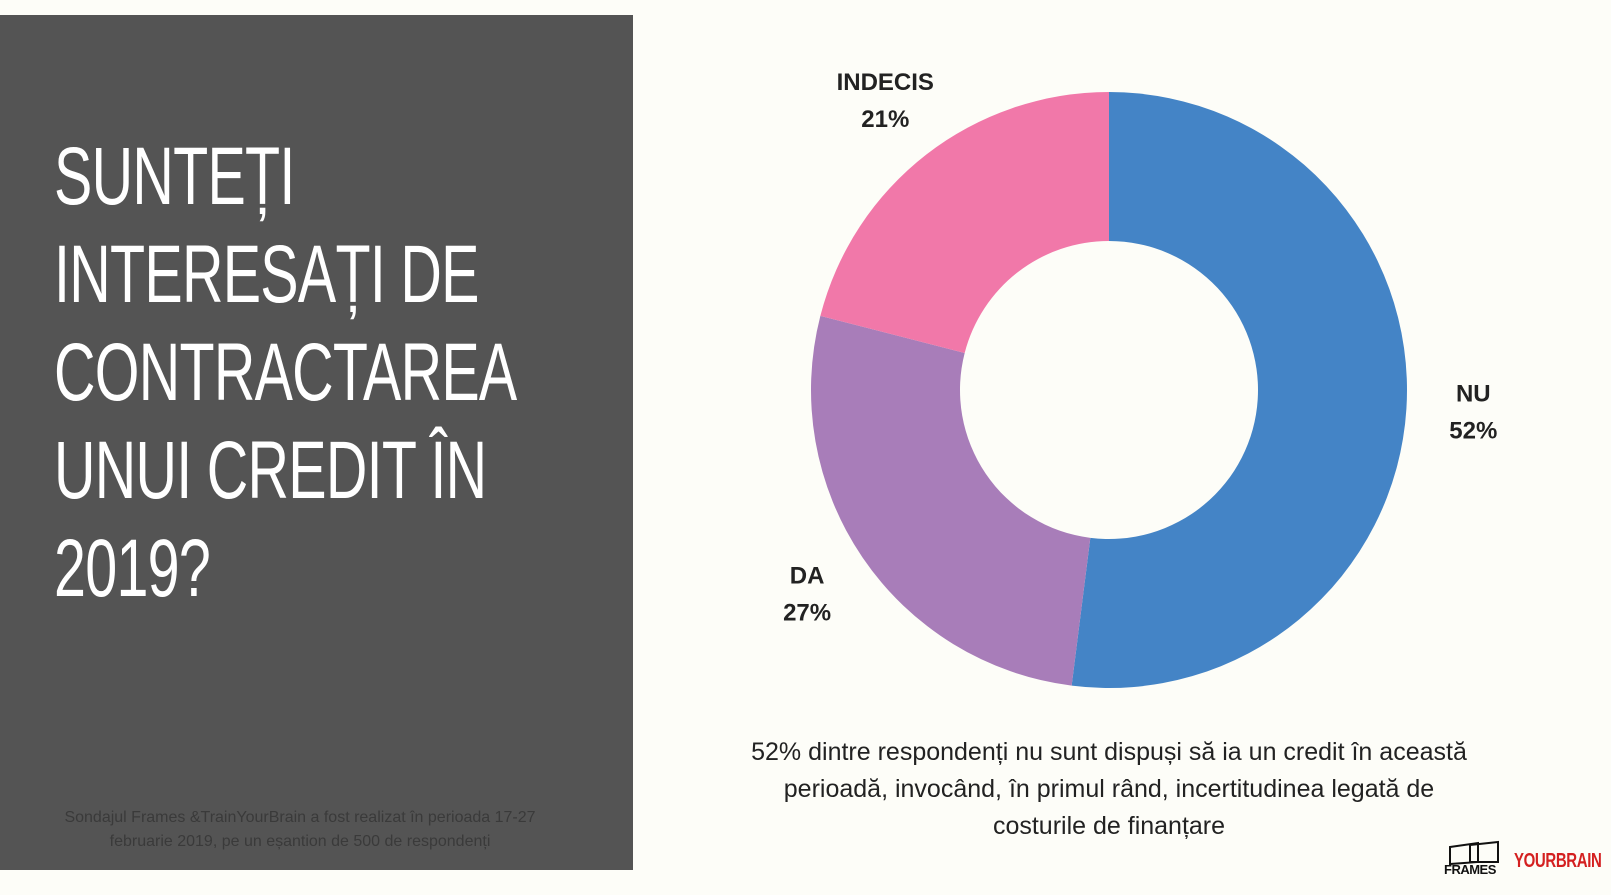 The width and height of the screenshot is (1611, 895). I want to click on slice-label: INDECIS, so click(885, 82).